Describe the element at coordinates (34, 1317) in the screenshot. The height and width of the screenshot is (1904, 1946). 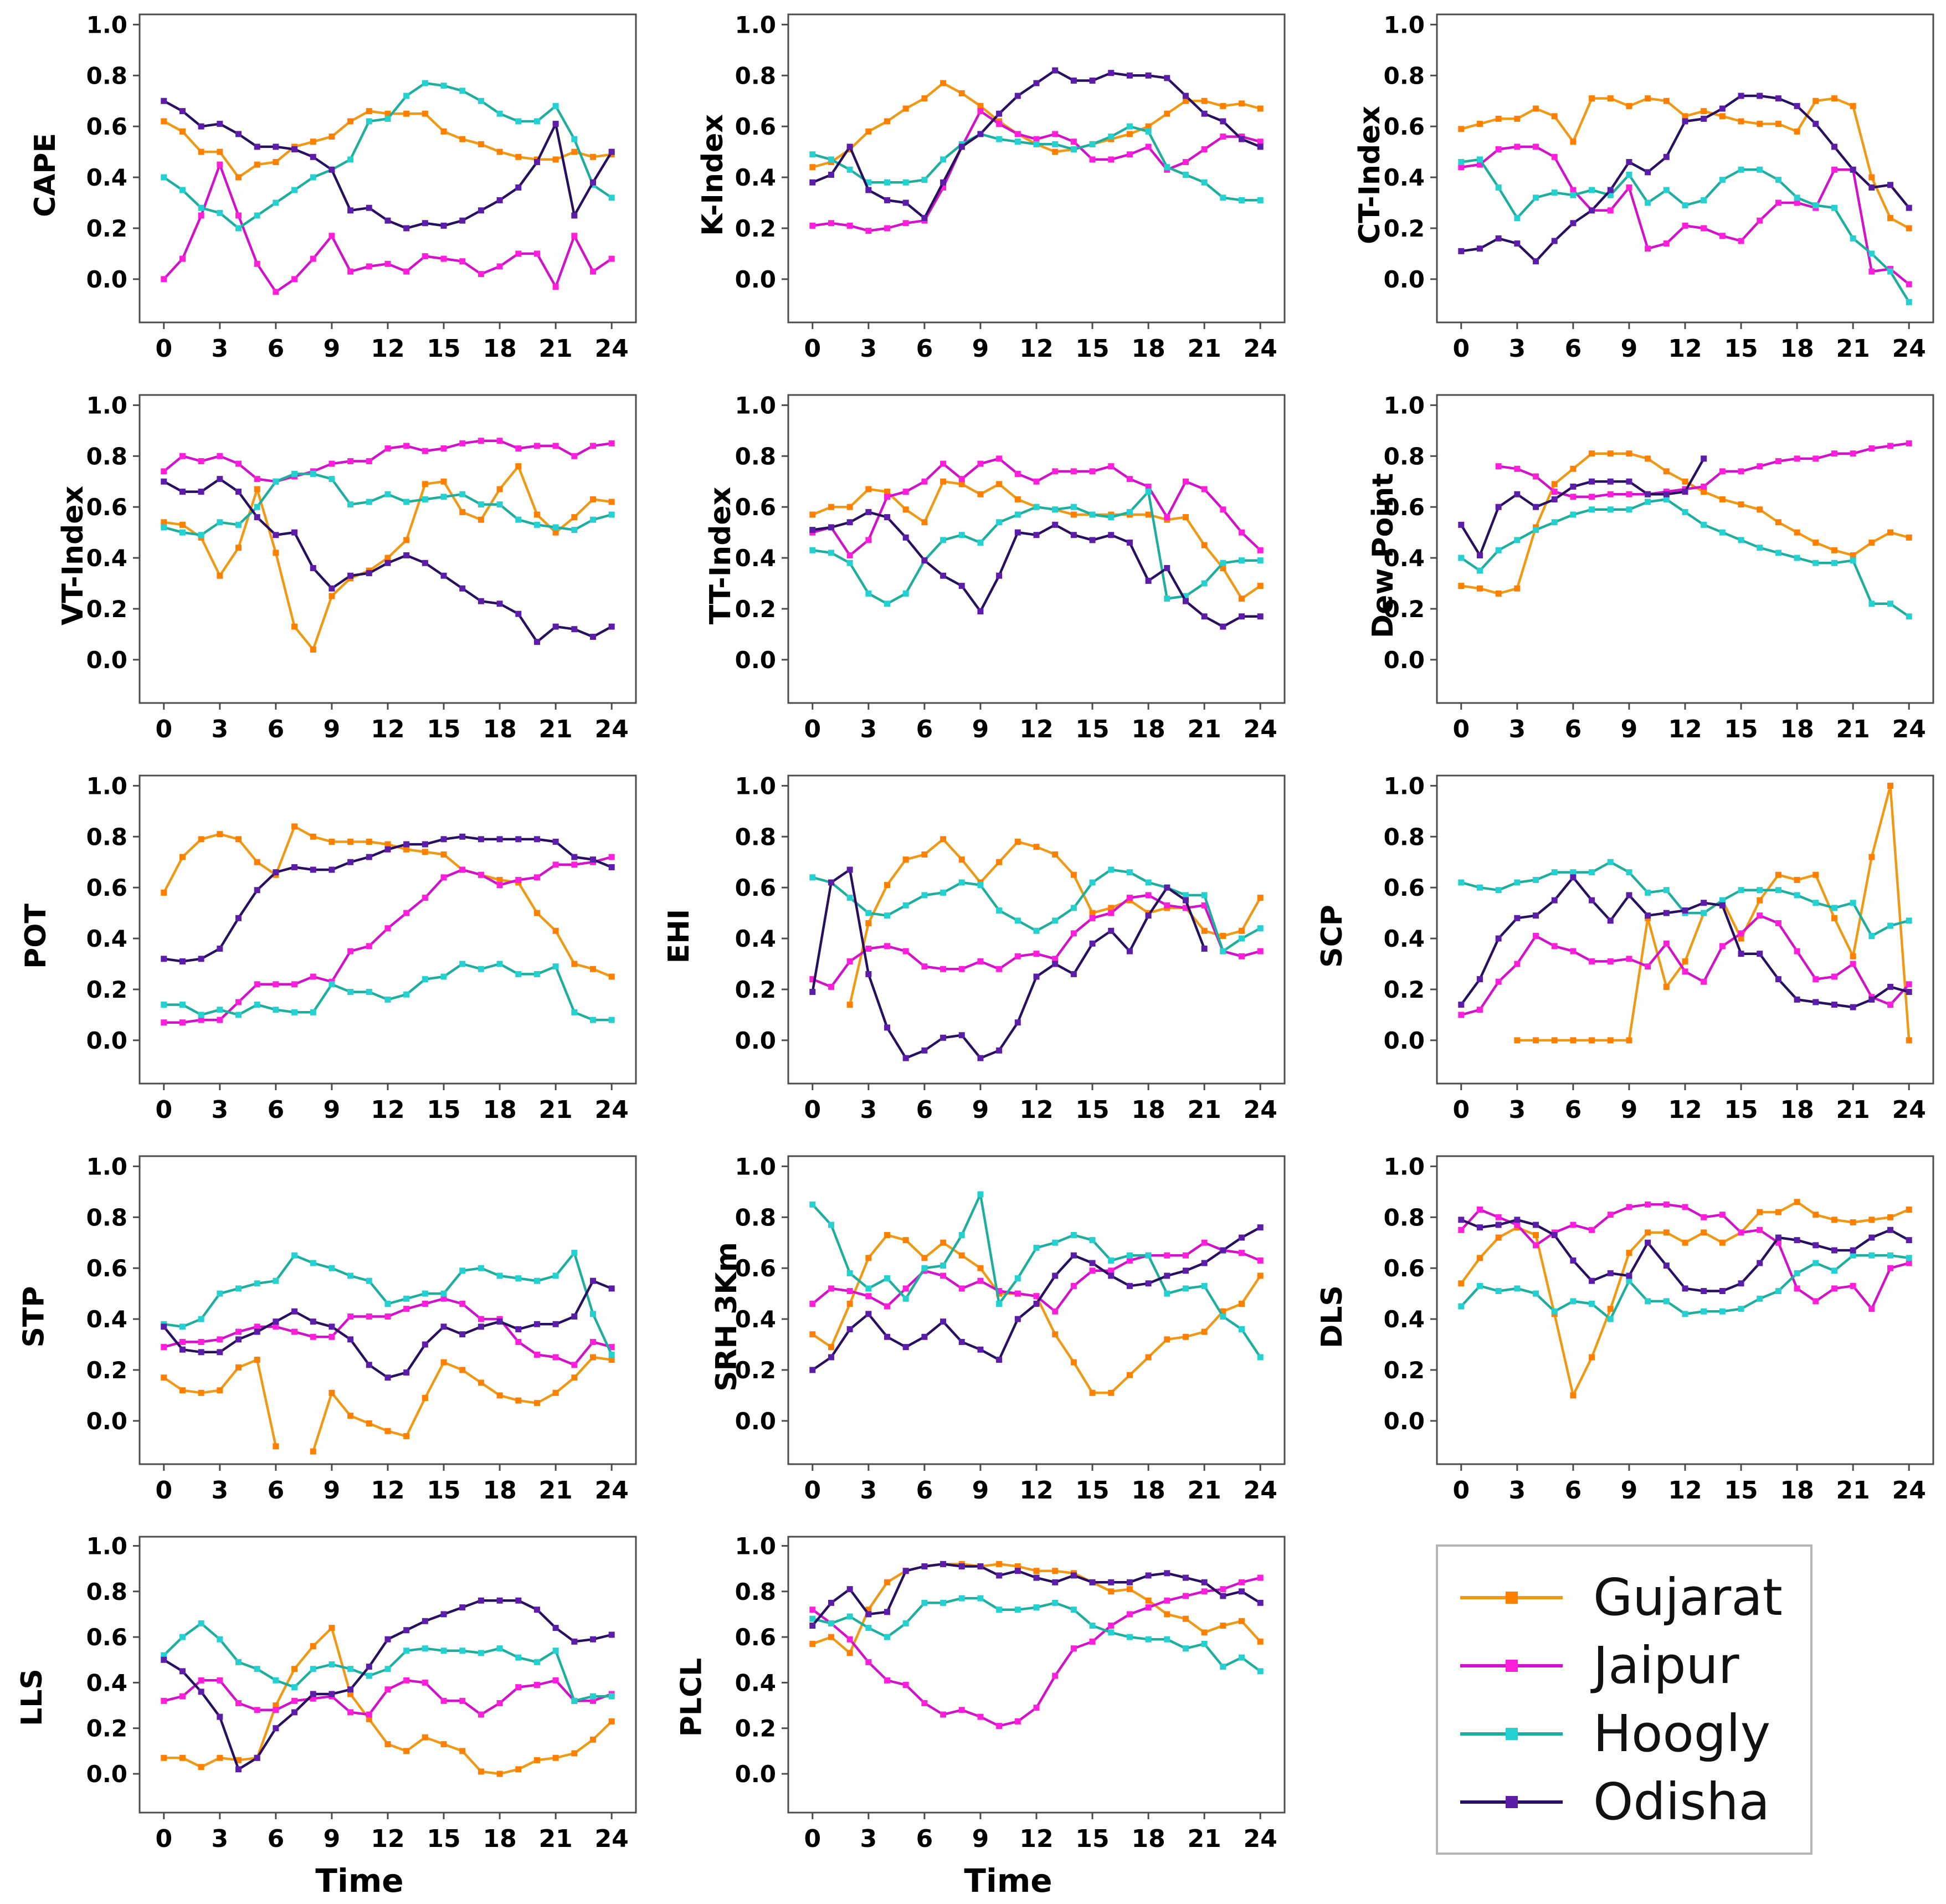
I see `y-axis-label-stp: STP` at that location.